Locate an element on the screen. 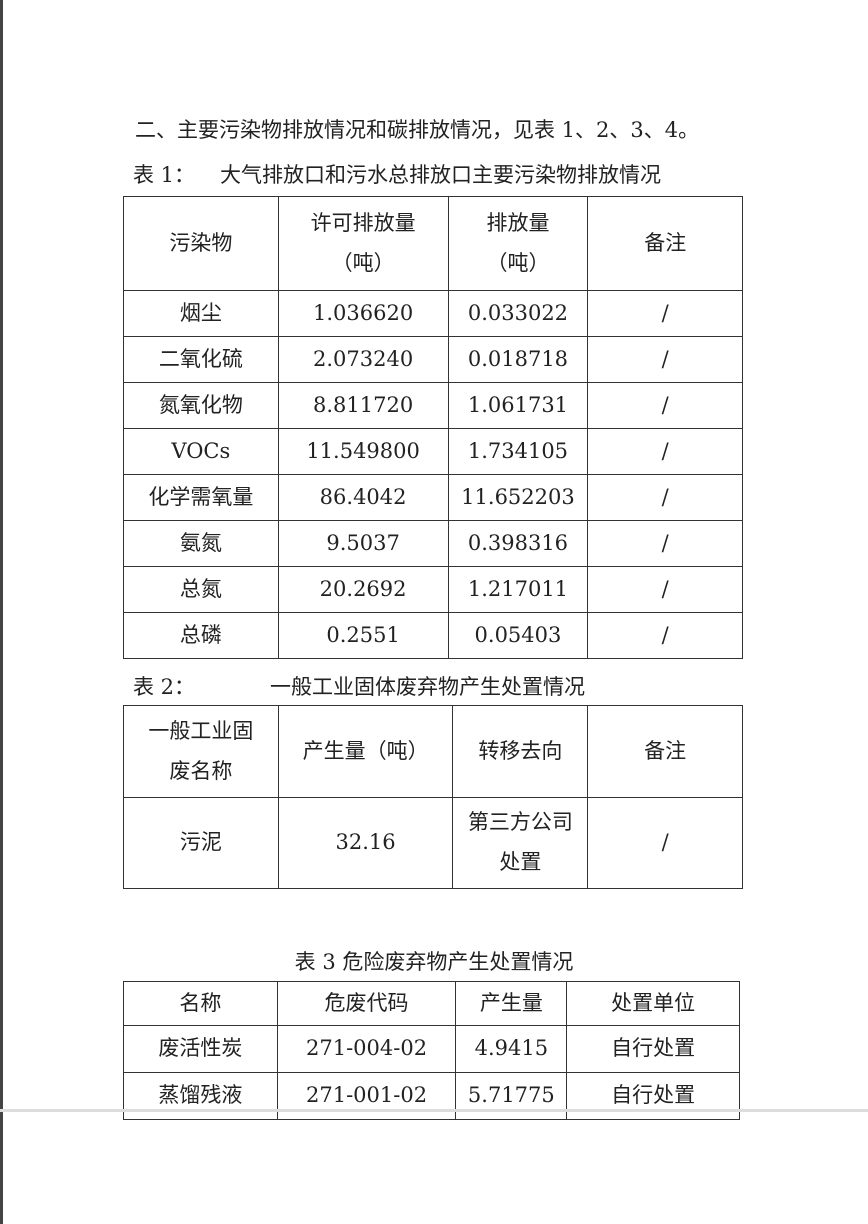 The height and width of the screenshot is (1224, 868). table-cell: 9.5037 is located at coordinates (363, 543).